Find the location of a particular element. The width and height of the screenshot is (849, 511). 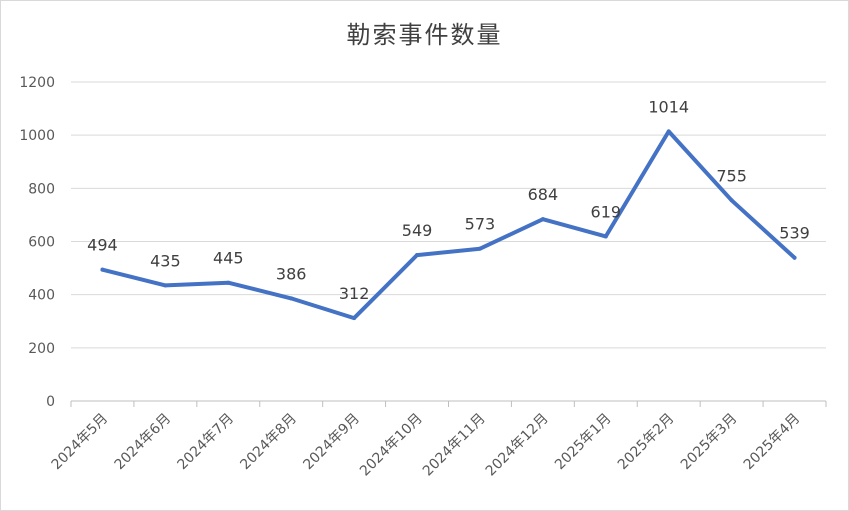

y-tick-label: 1000 is located at coordinates (37, 136).